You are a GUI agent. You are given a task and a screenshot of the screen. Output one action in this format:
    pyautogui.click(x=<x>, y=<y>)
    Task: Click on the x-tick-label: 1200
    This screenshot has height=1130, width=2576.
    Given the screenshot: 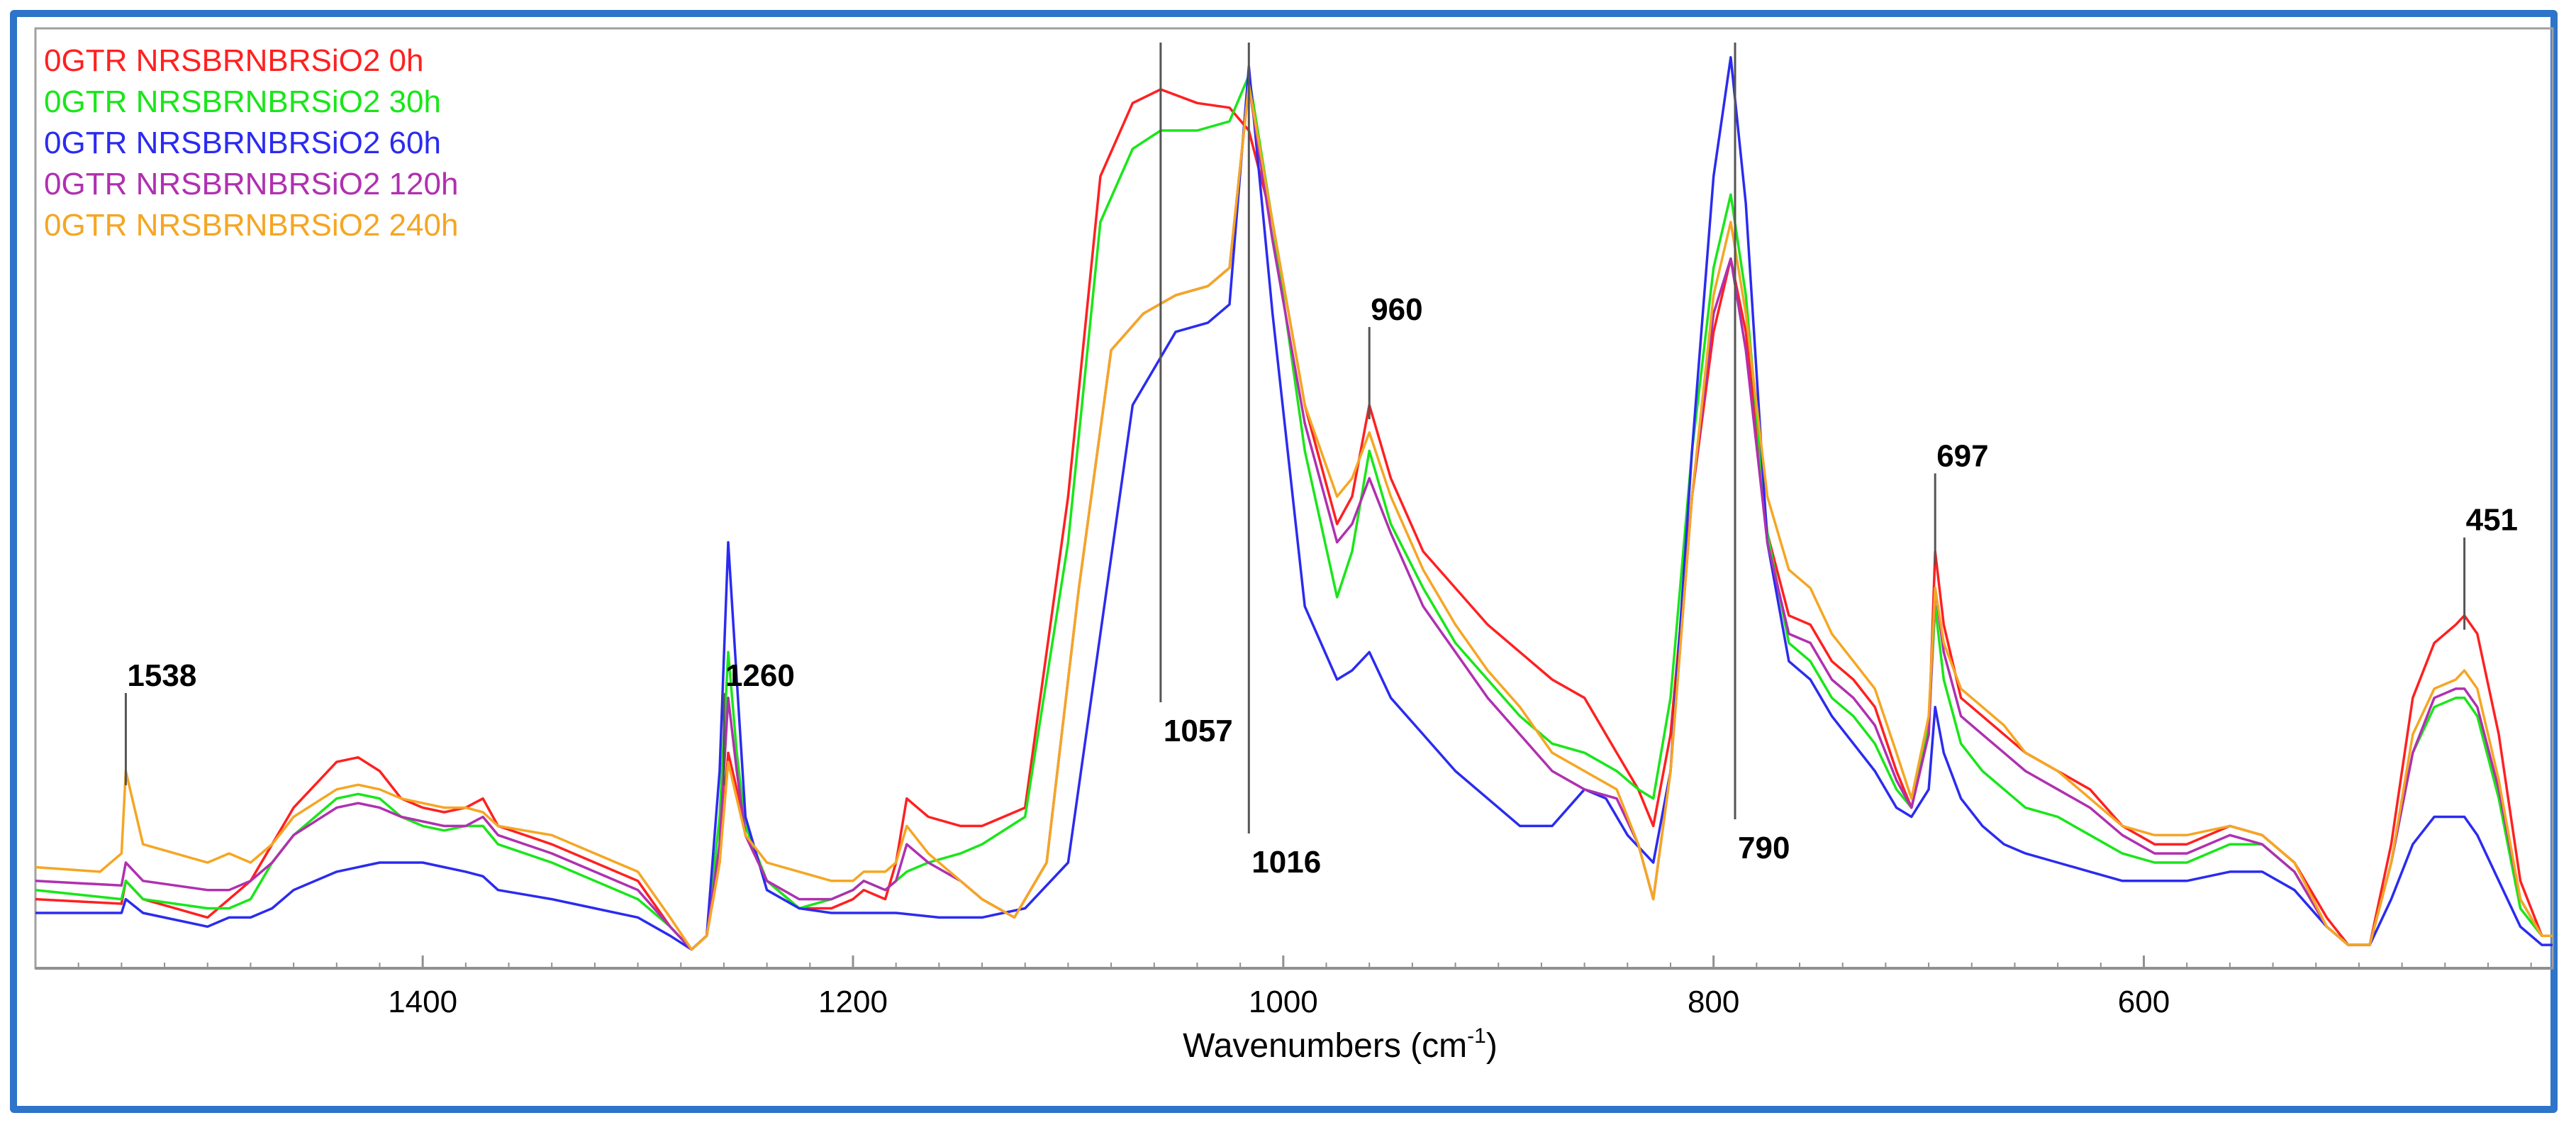 What is the action you would take?
    pyautogui.click(x=853, y=1002)
    